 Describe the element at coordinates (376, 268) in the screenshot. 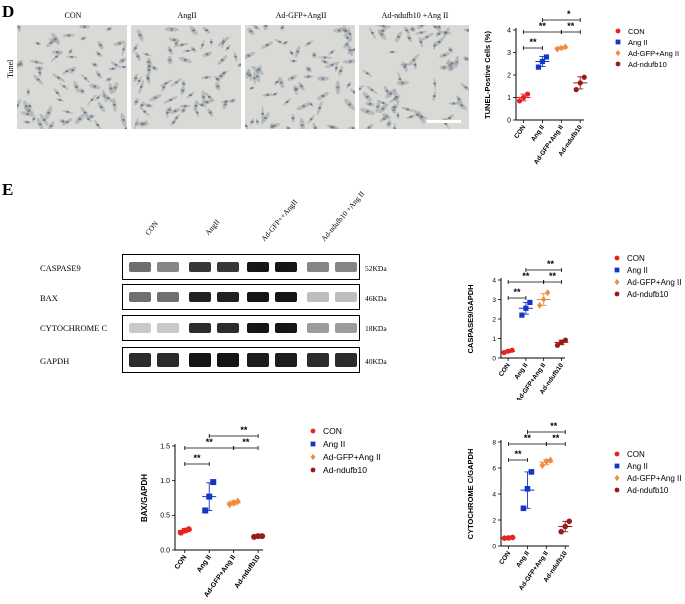

I see `kda-caspase9: 52KDa` at that location.